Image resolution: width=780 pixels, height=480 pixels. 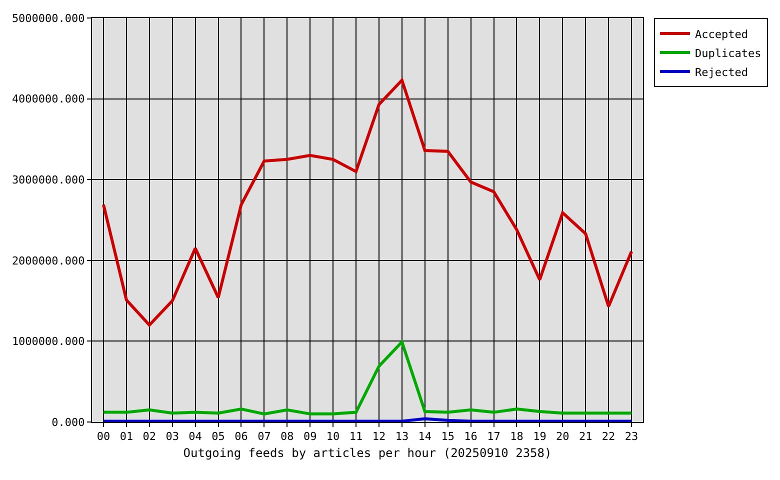 What do you see at coordinates (195, 437) in the screenshot?
I see `x-tick-label: 04` at bounding box center [195, 437].